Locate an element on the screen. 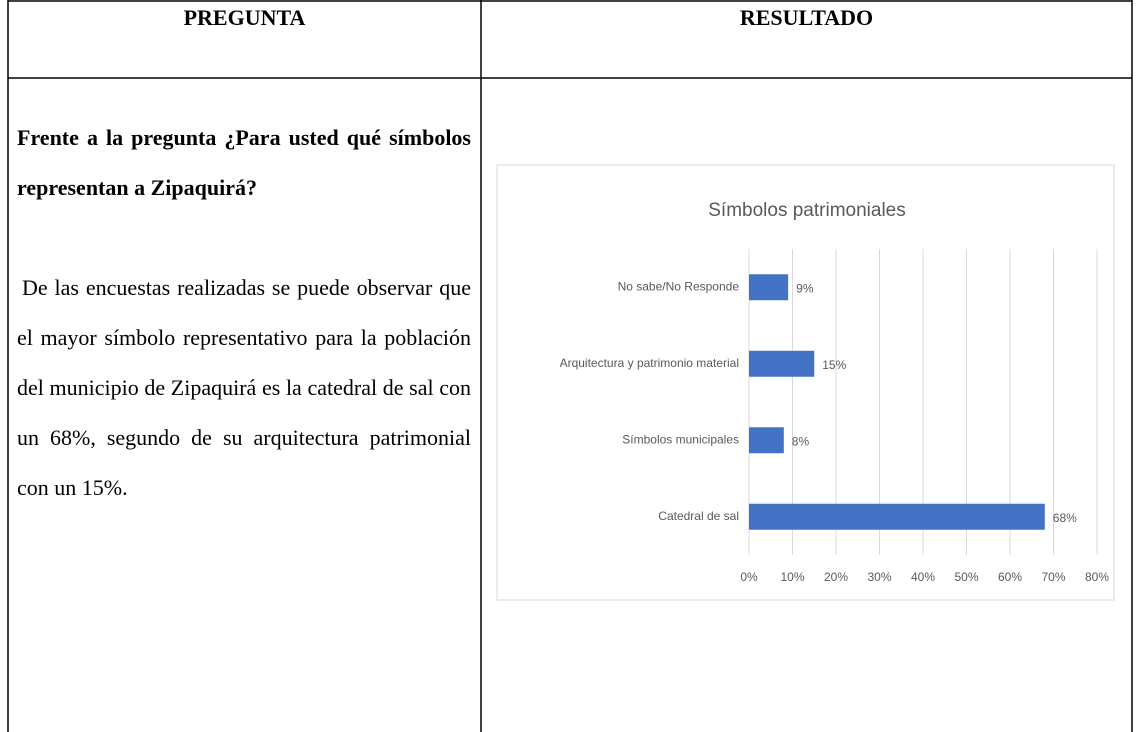 This screenshot has height=732, width=1139. header-cell: PREGUNTA is located at coordinates (244, 17).